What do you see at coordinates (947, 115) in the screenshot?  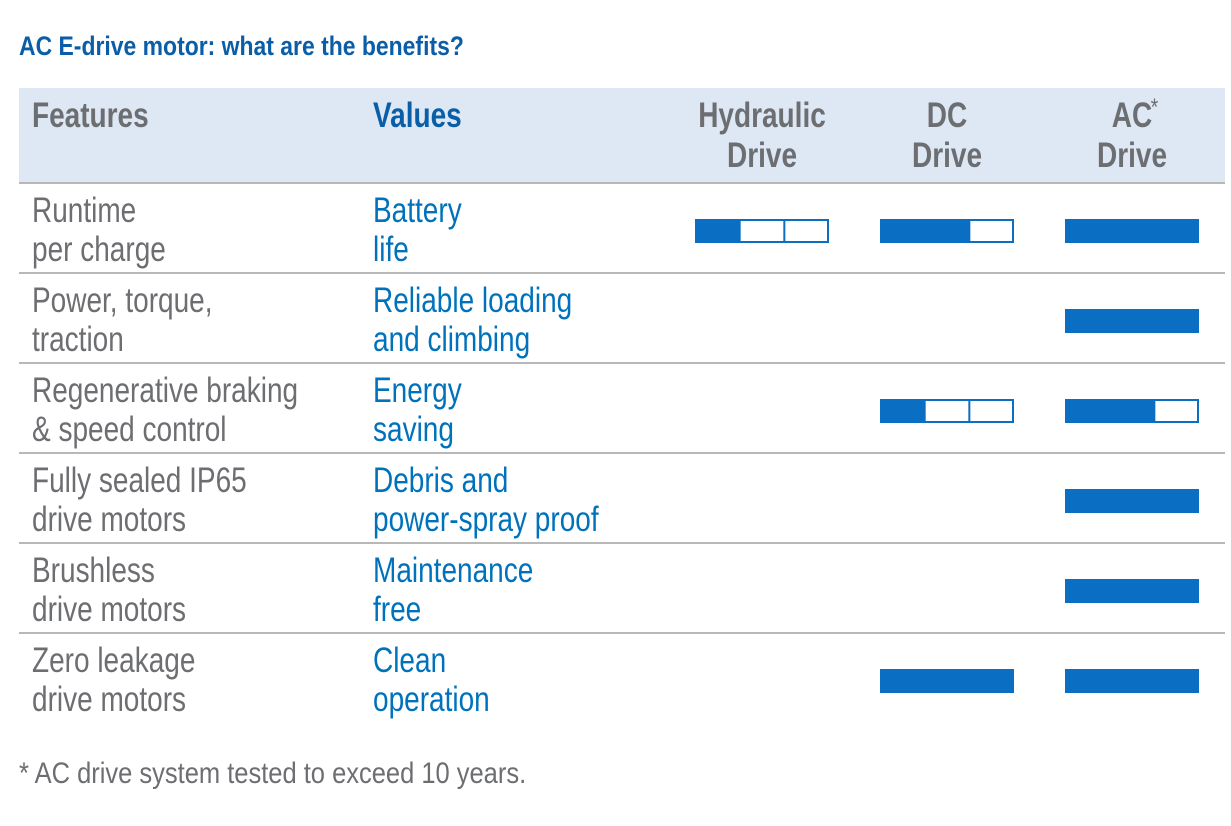 I see `drive-header: DC` at bounding box center [947, 115].